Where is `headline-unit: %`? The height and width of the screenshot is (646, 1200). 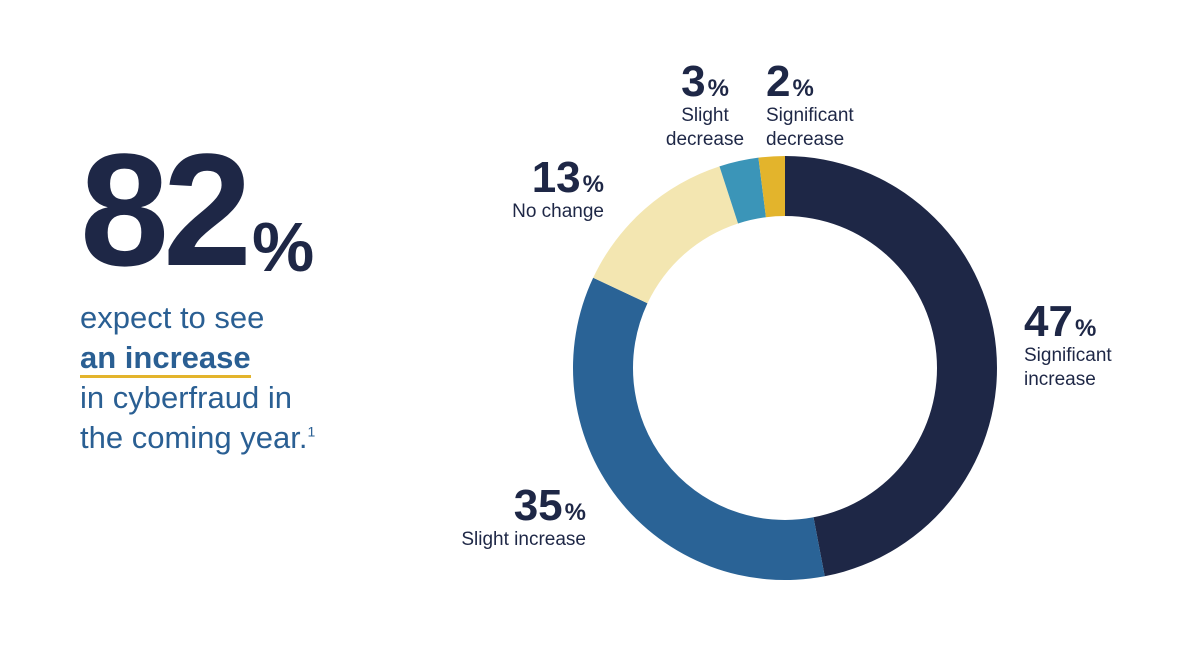
headline-unit: % is located at coordinates (283, 247).